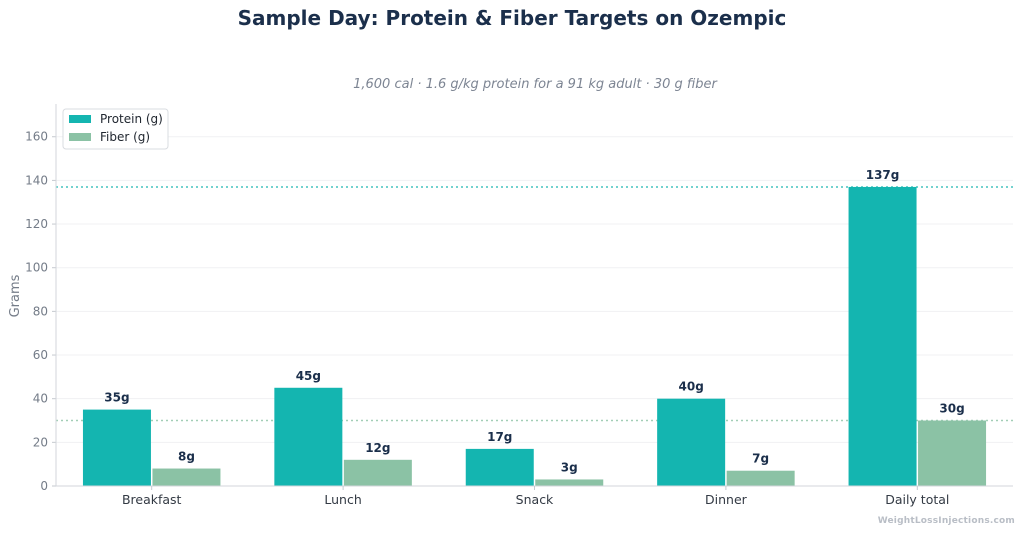 The image size is (1024, 536). I want to click on y-tick-label: 60, so click(40, 355).